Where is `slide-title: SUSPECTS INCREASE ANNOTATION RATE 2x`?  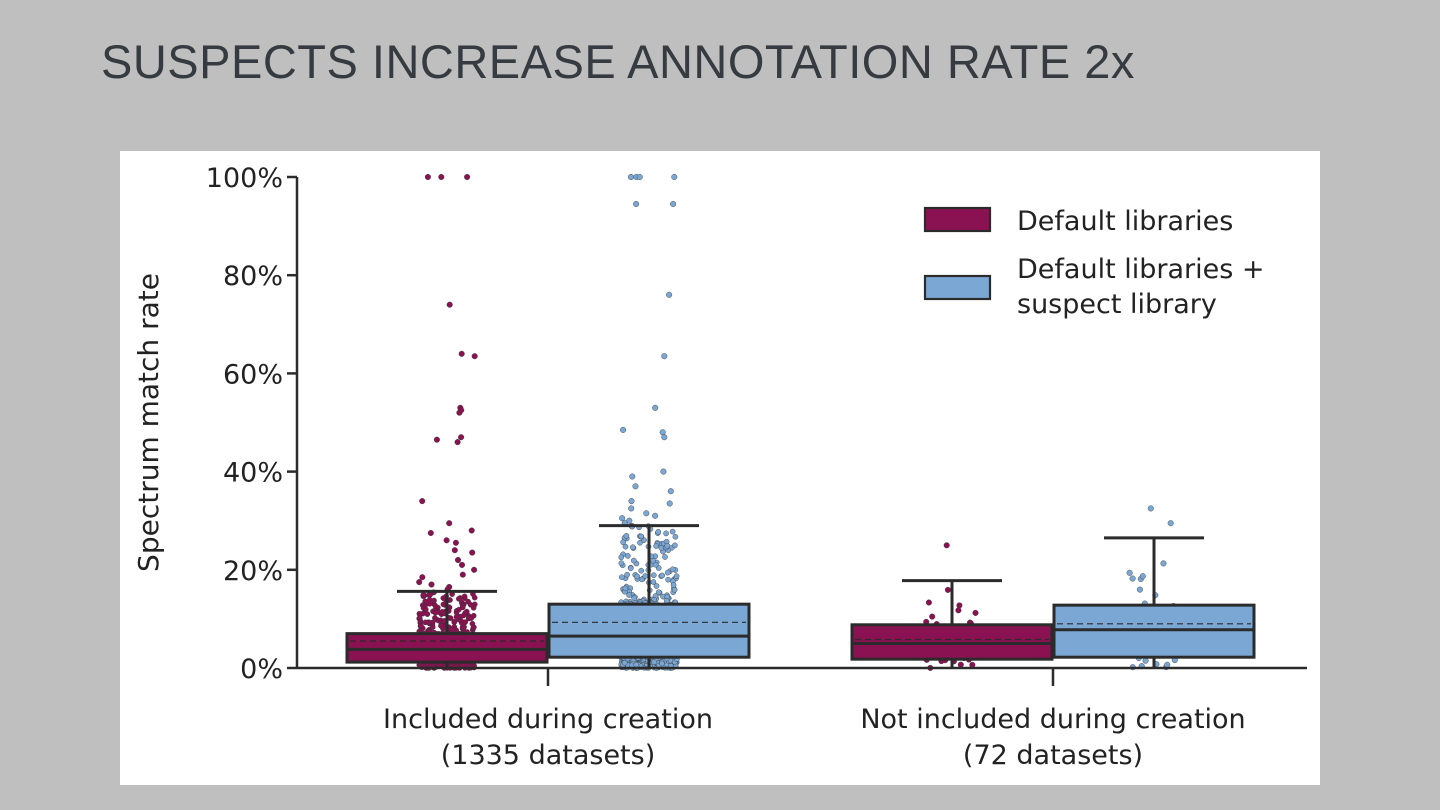 slide-title: SUSPECTS INCREASE ANNOTATION RATE 2x is located at coordinates (618, 61).